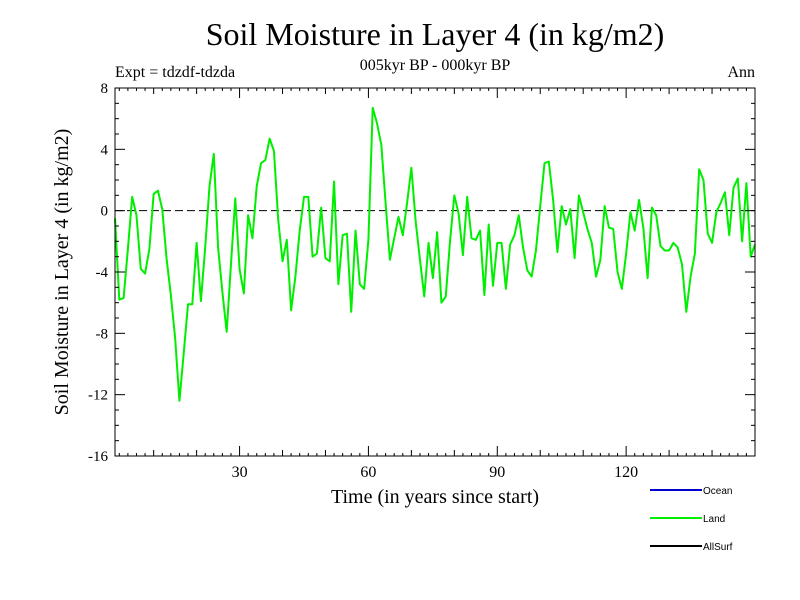  I want to click on x-tick-label: 60, so click(368, 472).